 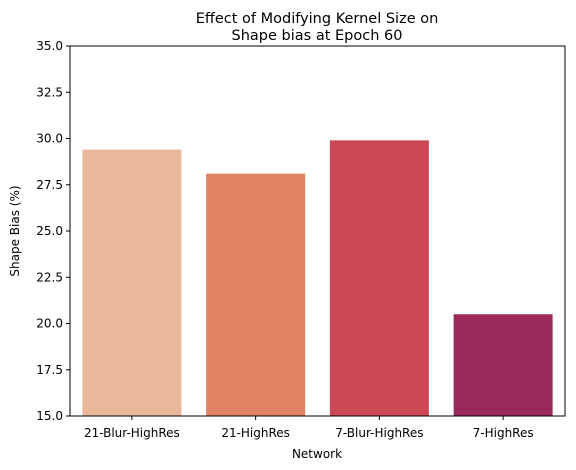 What do you see at coordinates (49, 370) in the screenshot?
I see `y-tick-label: 17.5` at bounding box center [49, 370].